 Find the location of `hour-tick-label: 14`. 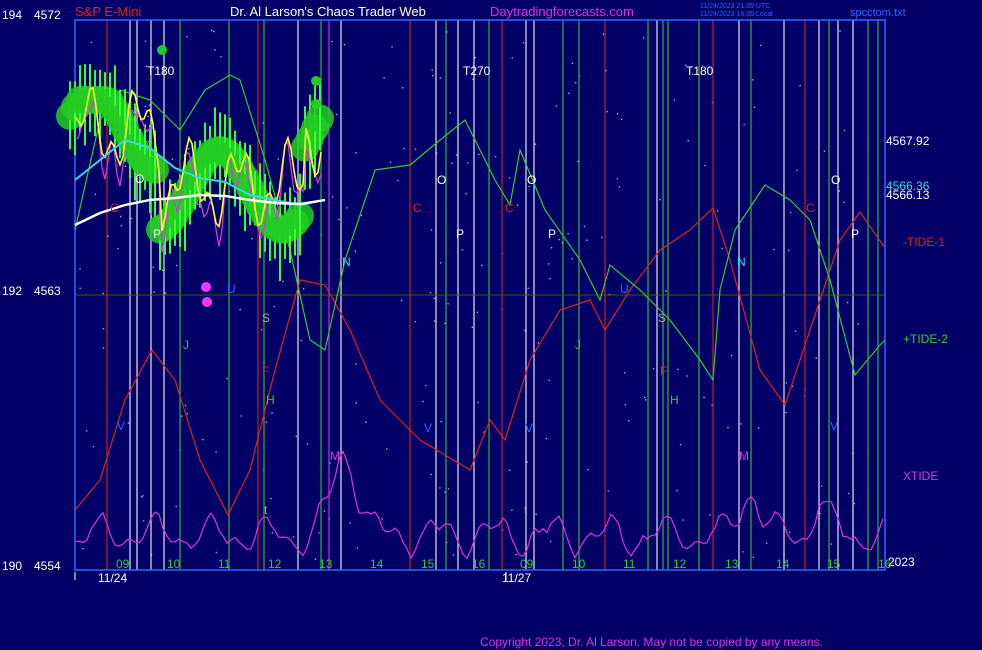

hour-tick-label: 14 is located at coordinates (783, 564).